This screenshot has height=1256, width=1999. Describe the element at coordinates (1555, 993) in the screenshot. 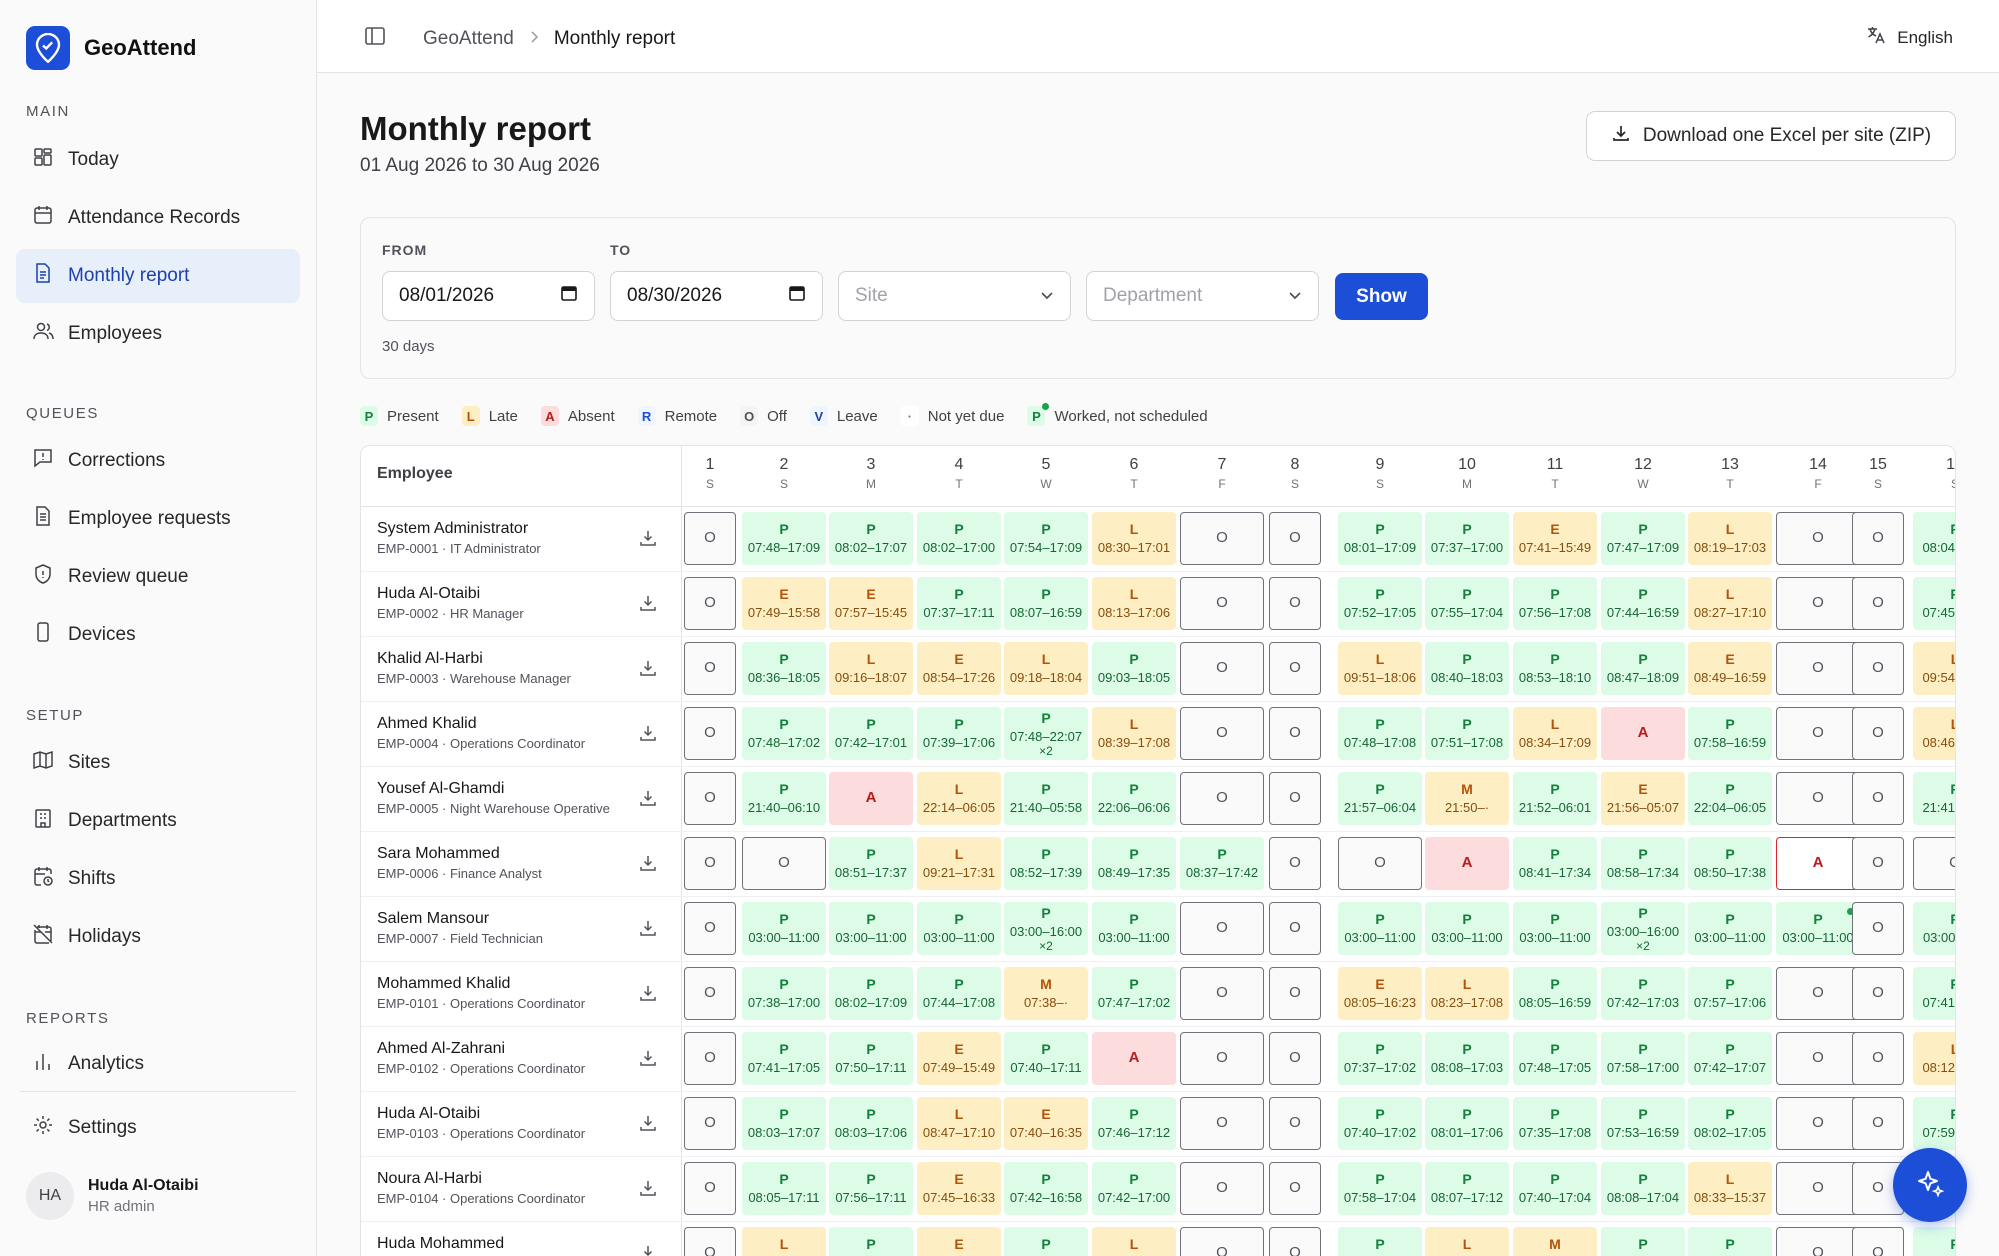

I see `attendance-cell: P 08:05–16:59` at that location.